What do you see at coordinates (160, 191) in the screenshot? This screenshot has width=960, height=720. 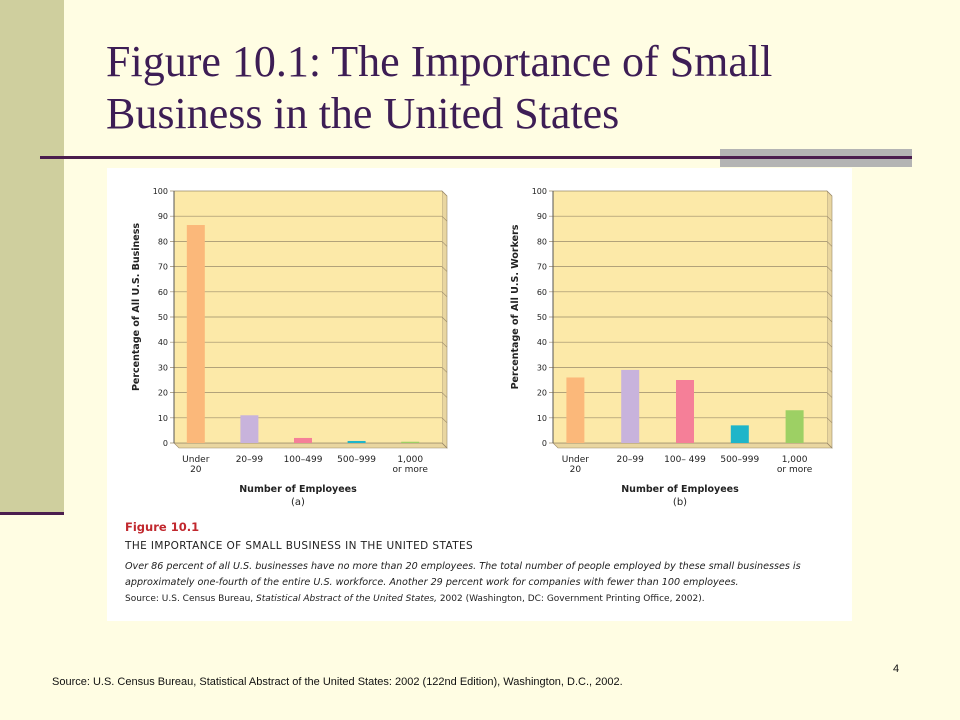 I see `chart-a-y-tick-label: 100` at bounding box center [160, 191].